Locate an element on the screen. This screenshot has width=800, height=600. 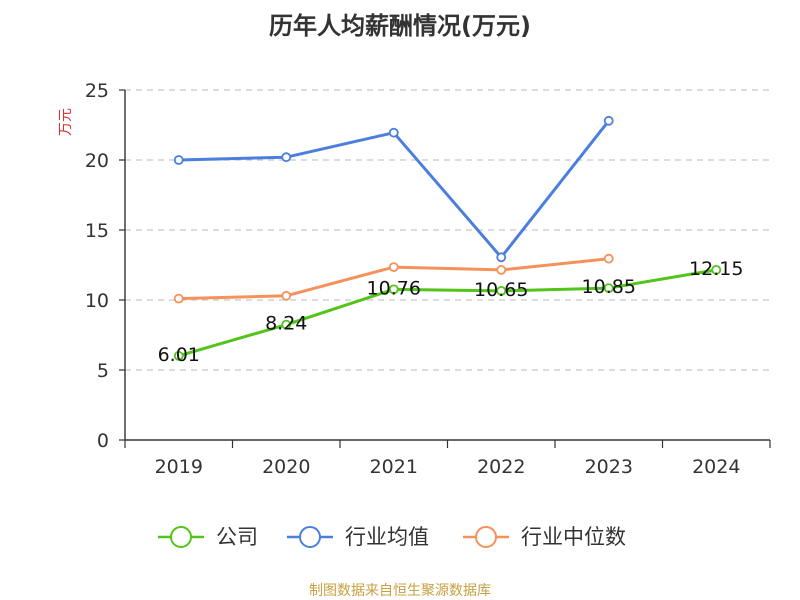
legend-item-1: 行业均值 is located at coordinates (358, 537).